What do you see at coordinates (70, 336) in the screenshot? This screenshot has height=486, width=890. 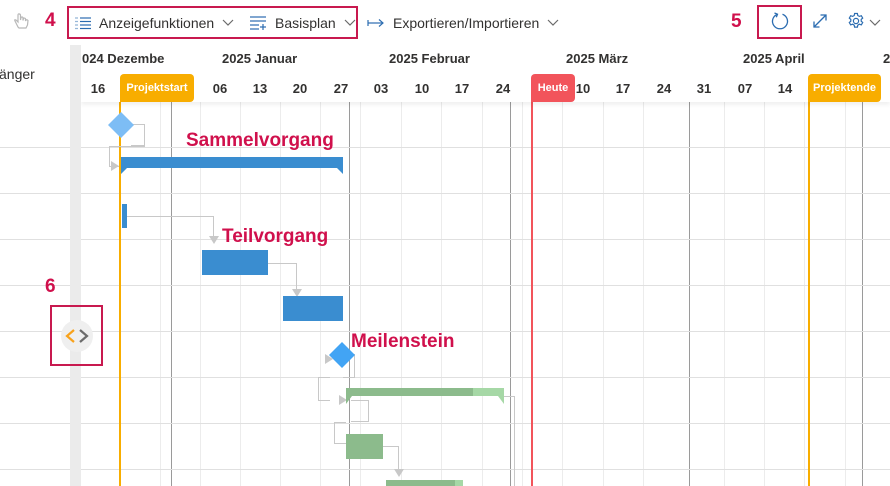 I see `chevron-left-icon` at bounding box center [70, 336].